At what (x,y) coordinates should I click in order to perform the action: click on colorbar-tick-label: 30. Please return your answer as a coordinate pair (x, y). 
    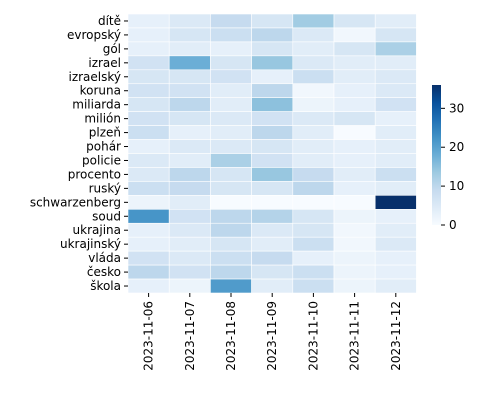
    Looking at the image, I should click on (456, 108).